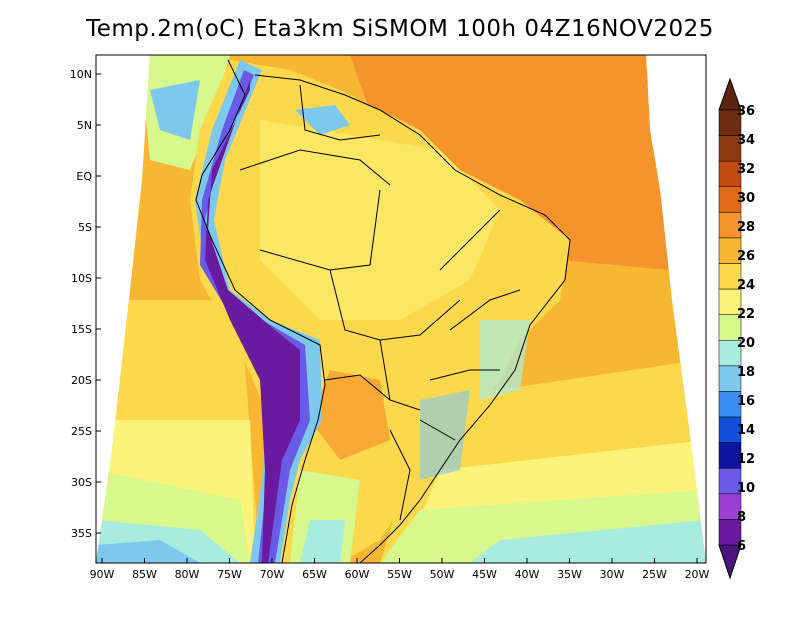  What do you see at coordinates (746, 227) in the screenshot?
I see `colorbar-label: 28` at bounding box center [746, 227].